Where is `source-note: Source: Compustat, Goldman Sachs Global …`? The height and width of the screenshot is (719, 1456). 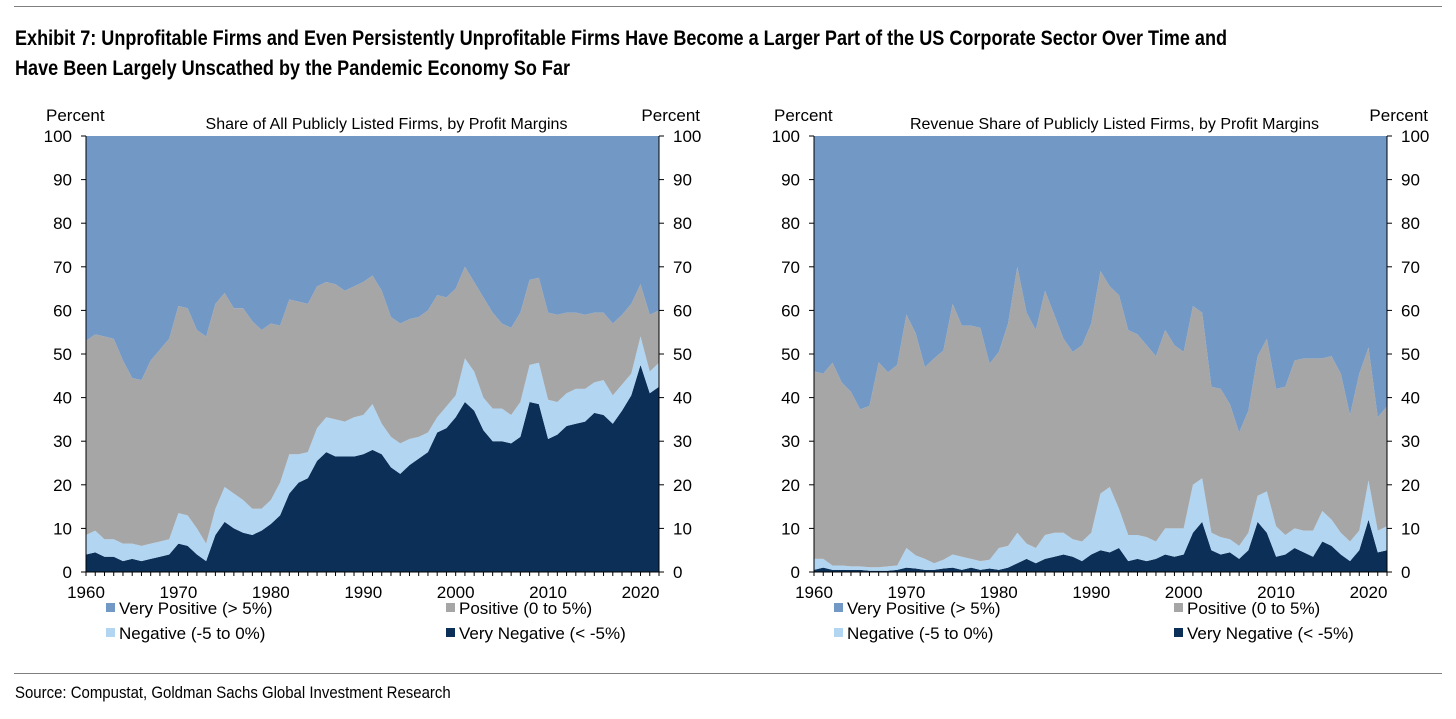
source-note: Source: Compustat, Goldman Sachs Global … is located at coordinates (233, 692).